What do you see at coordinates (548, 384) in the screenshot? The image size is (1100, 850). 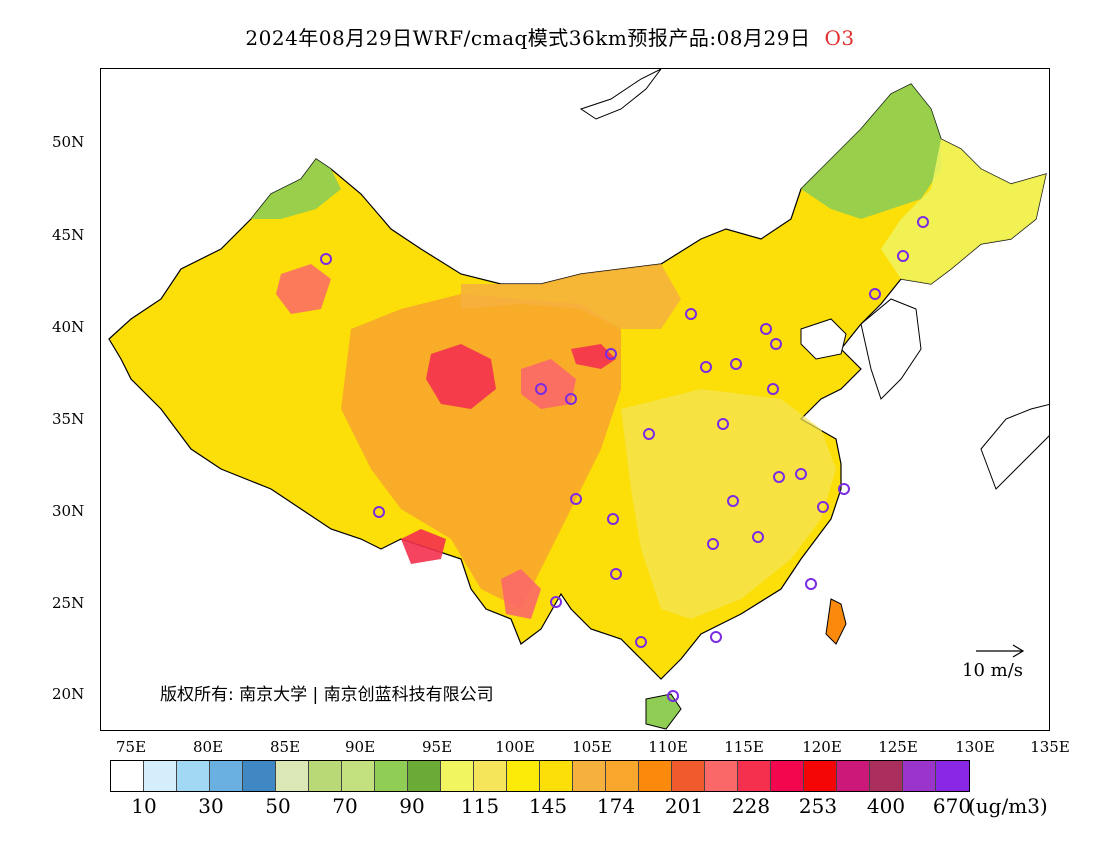 I see `hotspot-gansu` at bounding box center [548, 384].